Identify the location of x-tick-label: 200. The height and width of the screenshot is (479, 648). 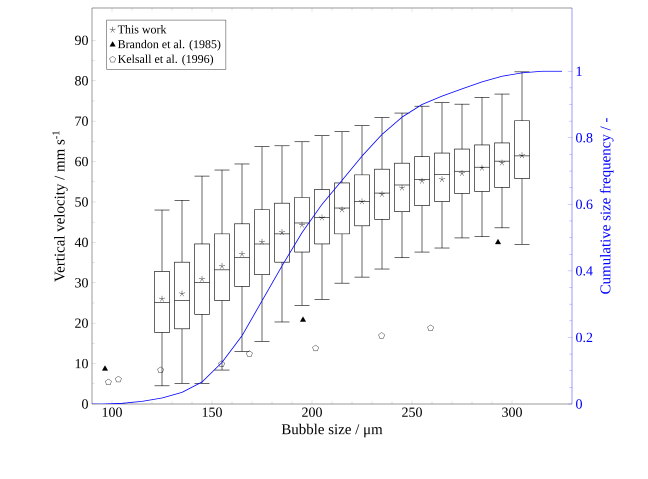
(312, 412).